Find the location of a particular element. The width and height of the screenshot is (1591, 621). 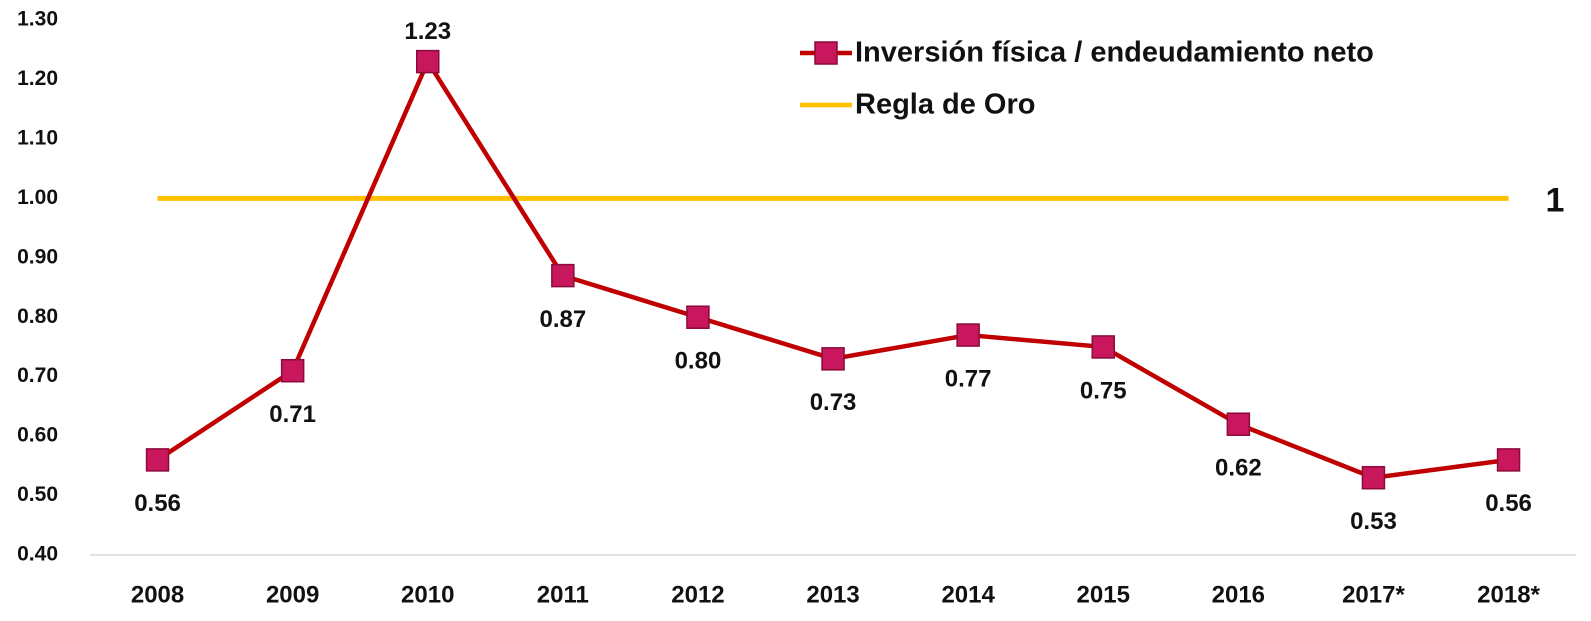

y-tick-label: 1.30 is located at coordinates (37, 19).